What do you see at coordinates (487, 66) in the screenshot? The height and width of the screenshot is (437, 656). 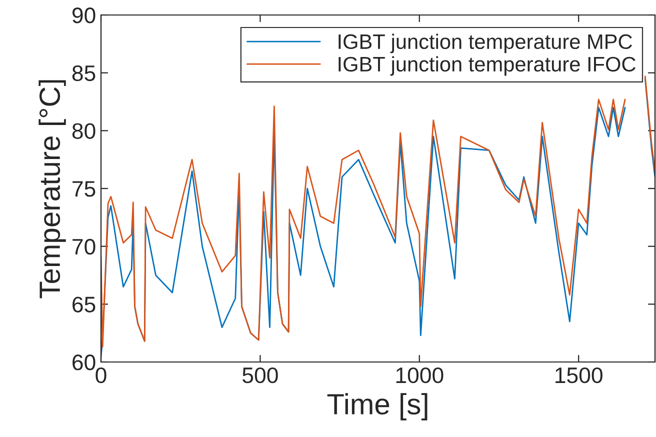 I see `legend-label: IGBT junction temperature IFOC` at bounding box center [487, 66].